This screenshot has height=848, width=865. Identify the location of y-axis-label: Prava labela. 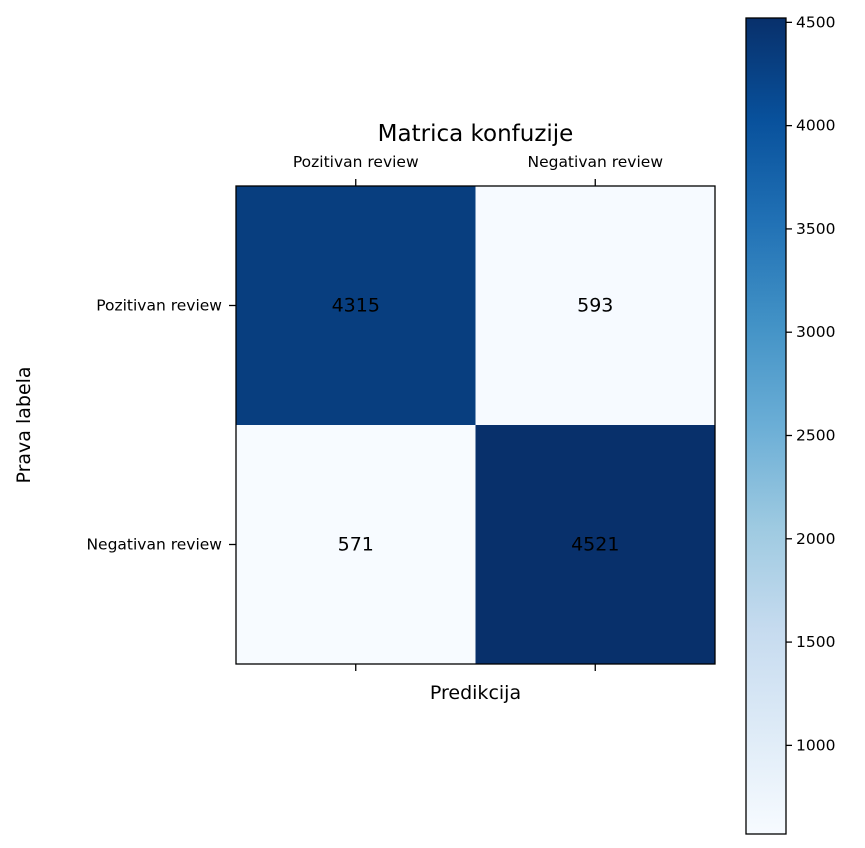
(24, 424).